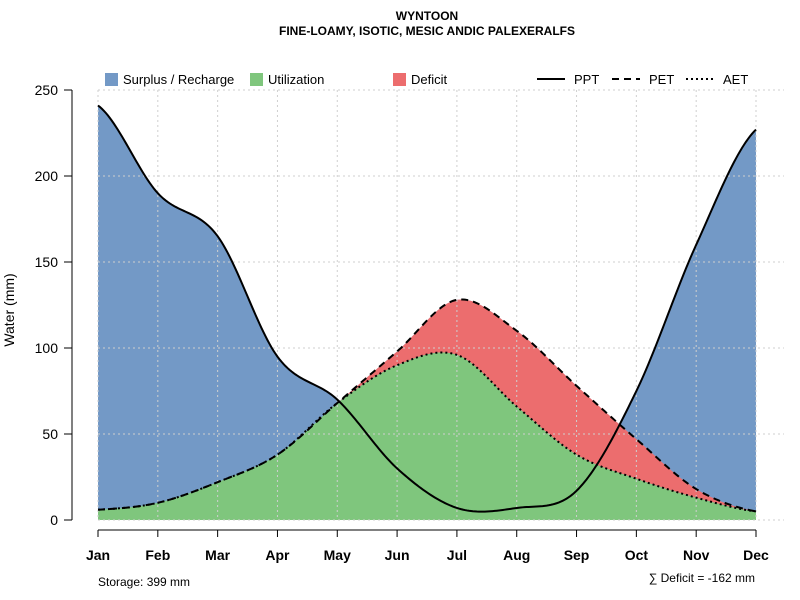  Describe the element at coordinates (9, 309) in the screenshot. I see `y-axis-label: Water (mm)` at that location.